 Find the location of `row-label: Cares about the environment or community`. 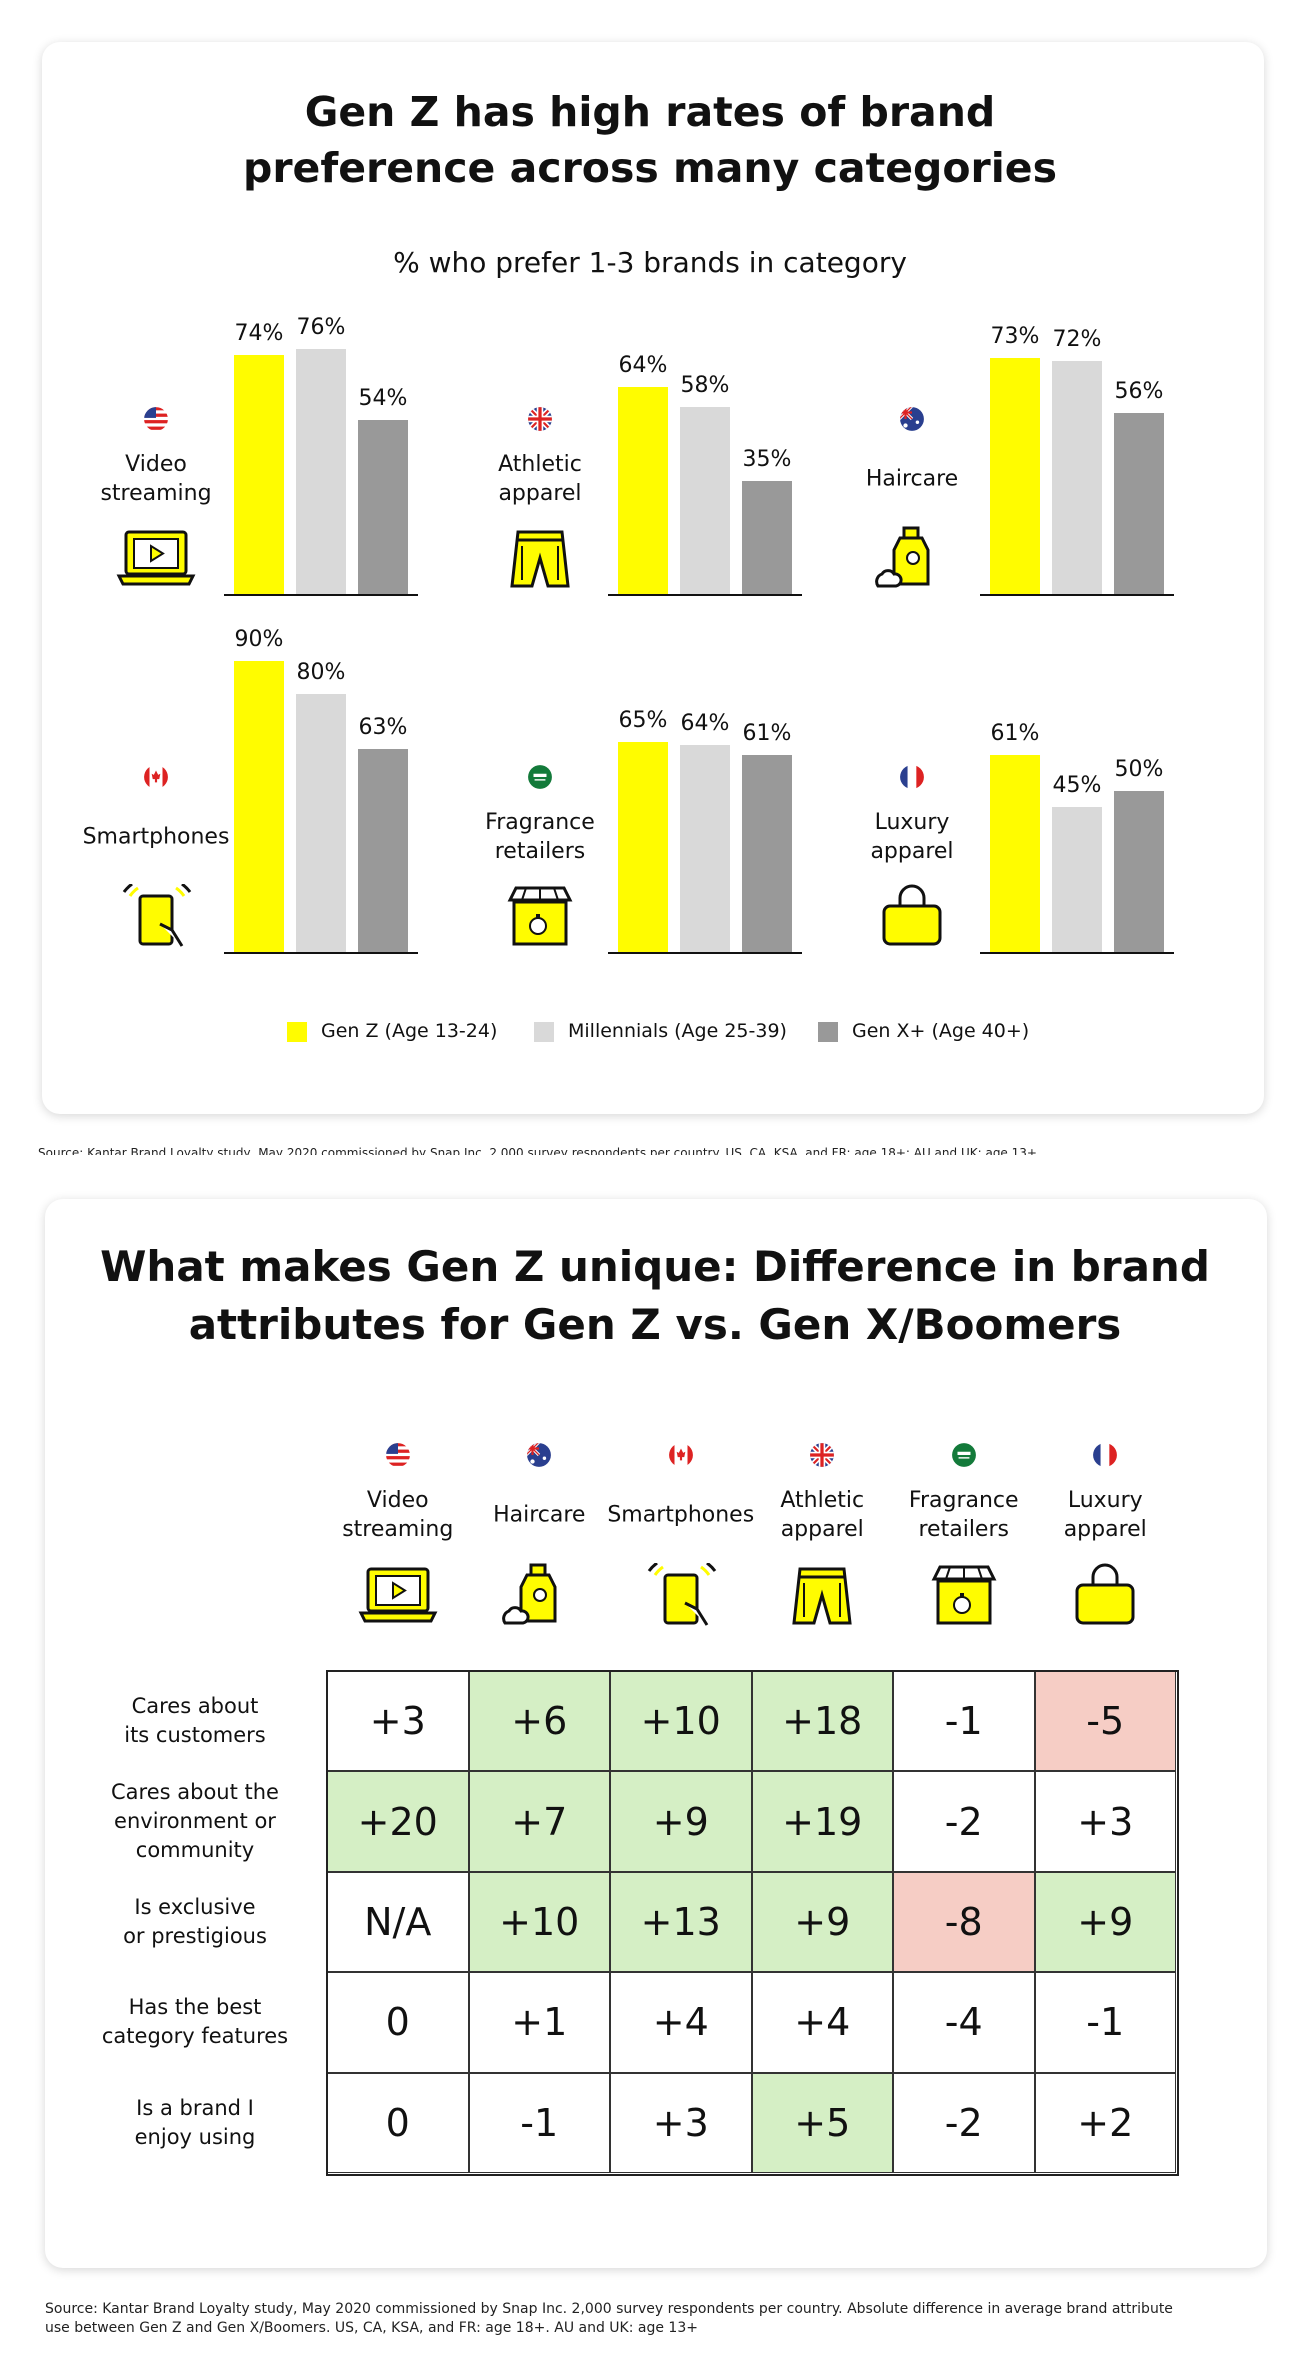

row-label: Cares about the environment or community is located at coordinates (195, 1821).